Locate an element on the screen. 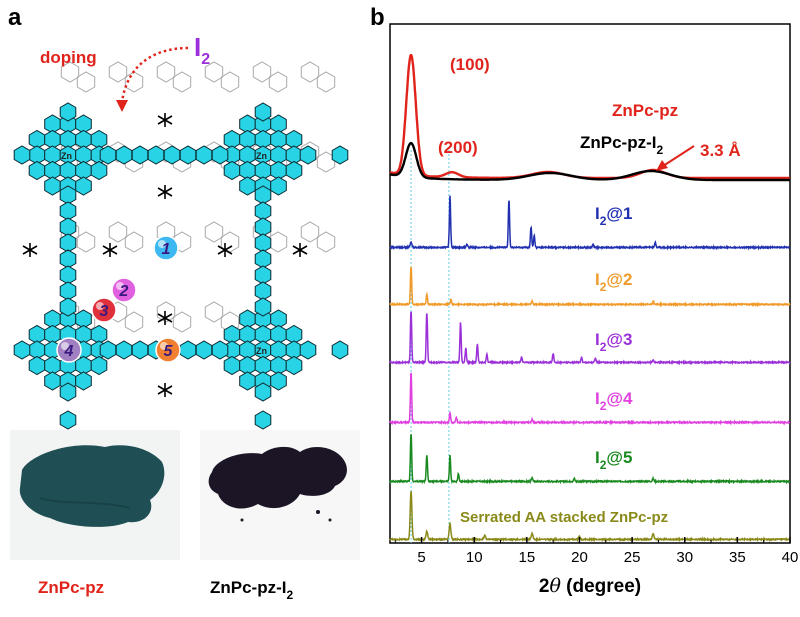 This screenshot has height=617, width=800. caption-znpc-pz-i2: ZnPc-pz-I2 is located at coordinates (252, 590).